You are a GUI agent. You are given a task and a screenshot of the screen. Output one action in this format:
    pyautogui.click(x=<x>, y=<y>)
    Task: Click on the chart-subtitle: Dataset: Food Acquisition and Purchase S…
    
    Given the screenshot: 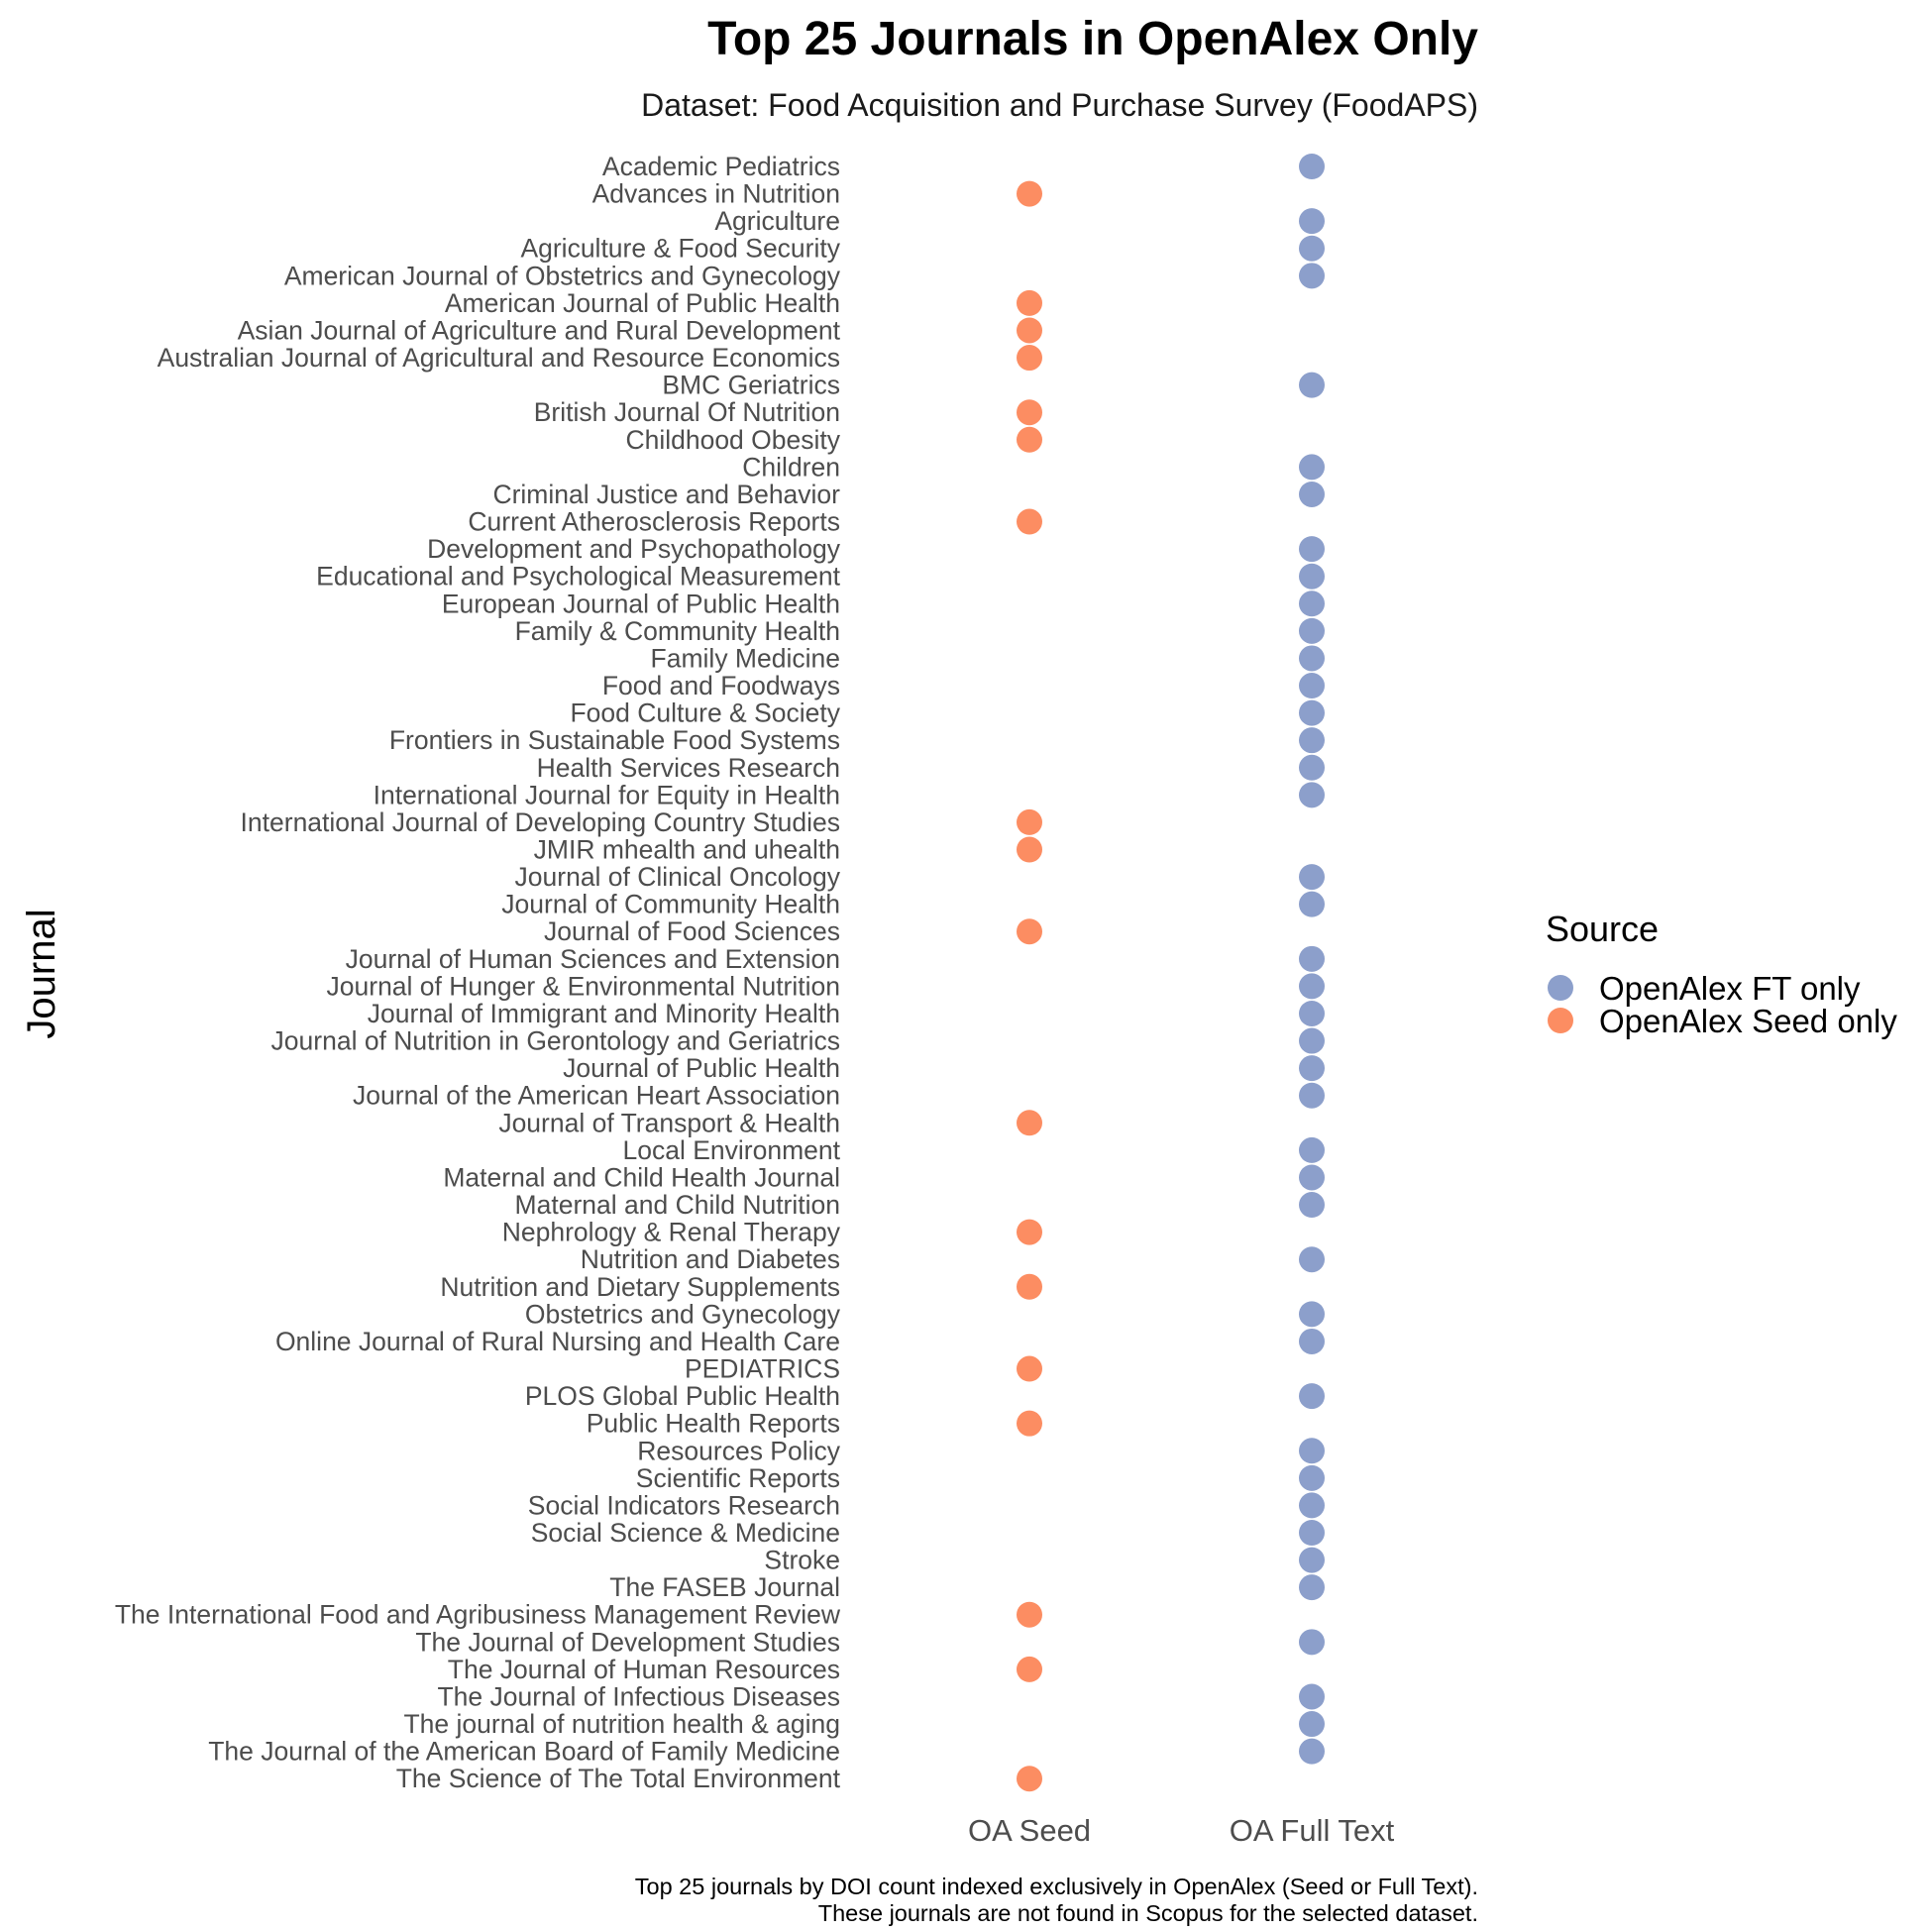 What is the action you would take?
    pyautogui.click(x=1059, y=105)
    